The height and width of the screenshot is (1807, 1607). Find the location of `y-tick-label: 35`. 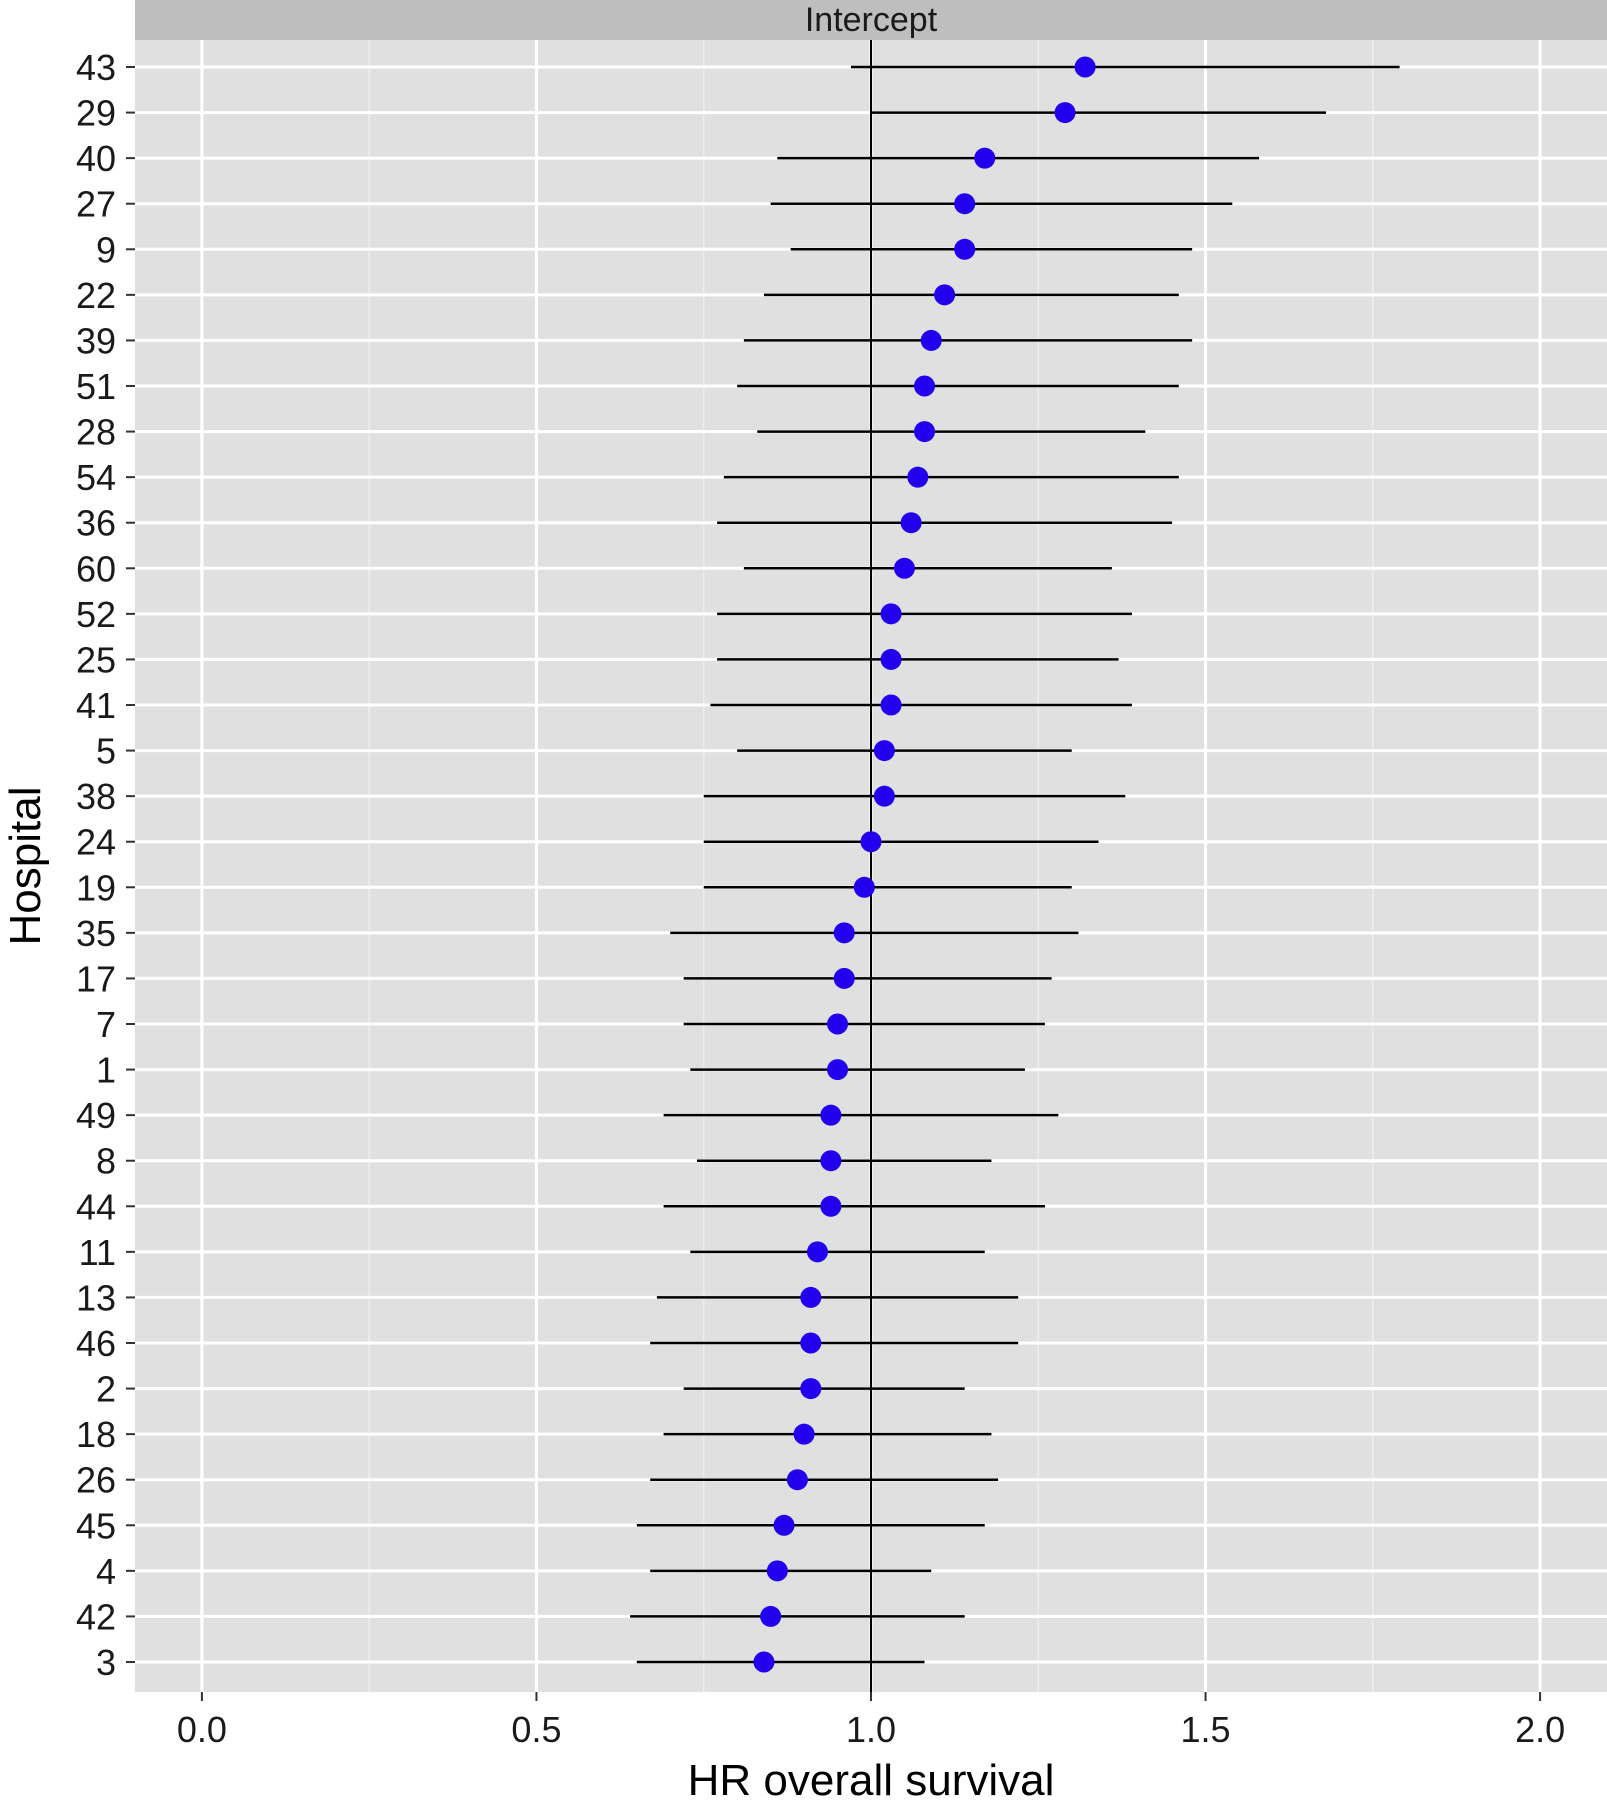

y-tick-label: 35 is located at coordinates (96, 933).